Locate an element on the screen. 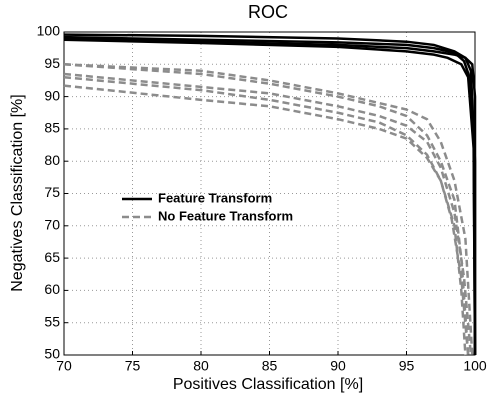 The image size is (489, 402). y-tick-label: 100 is located at coordinates (49, 31).